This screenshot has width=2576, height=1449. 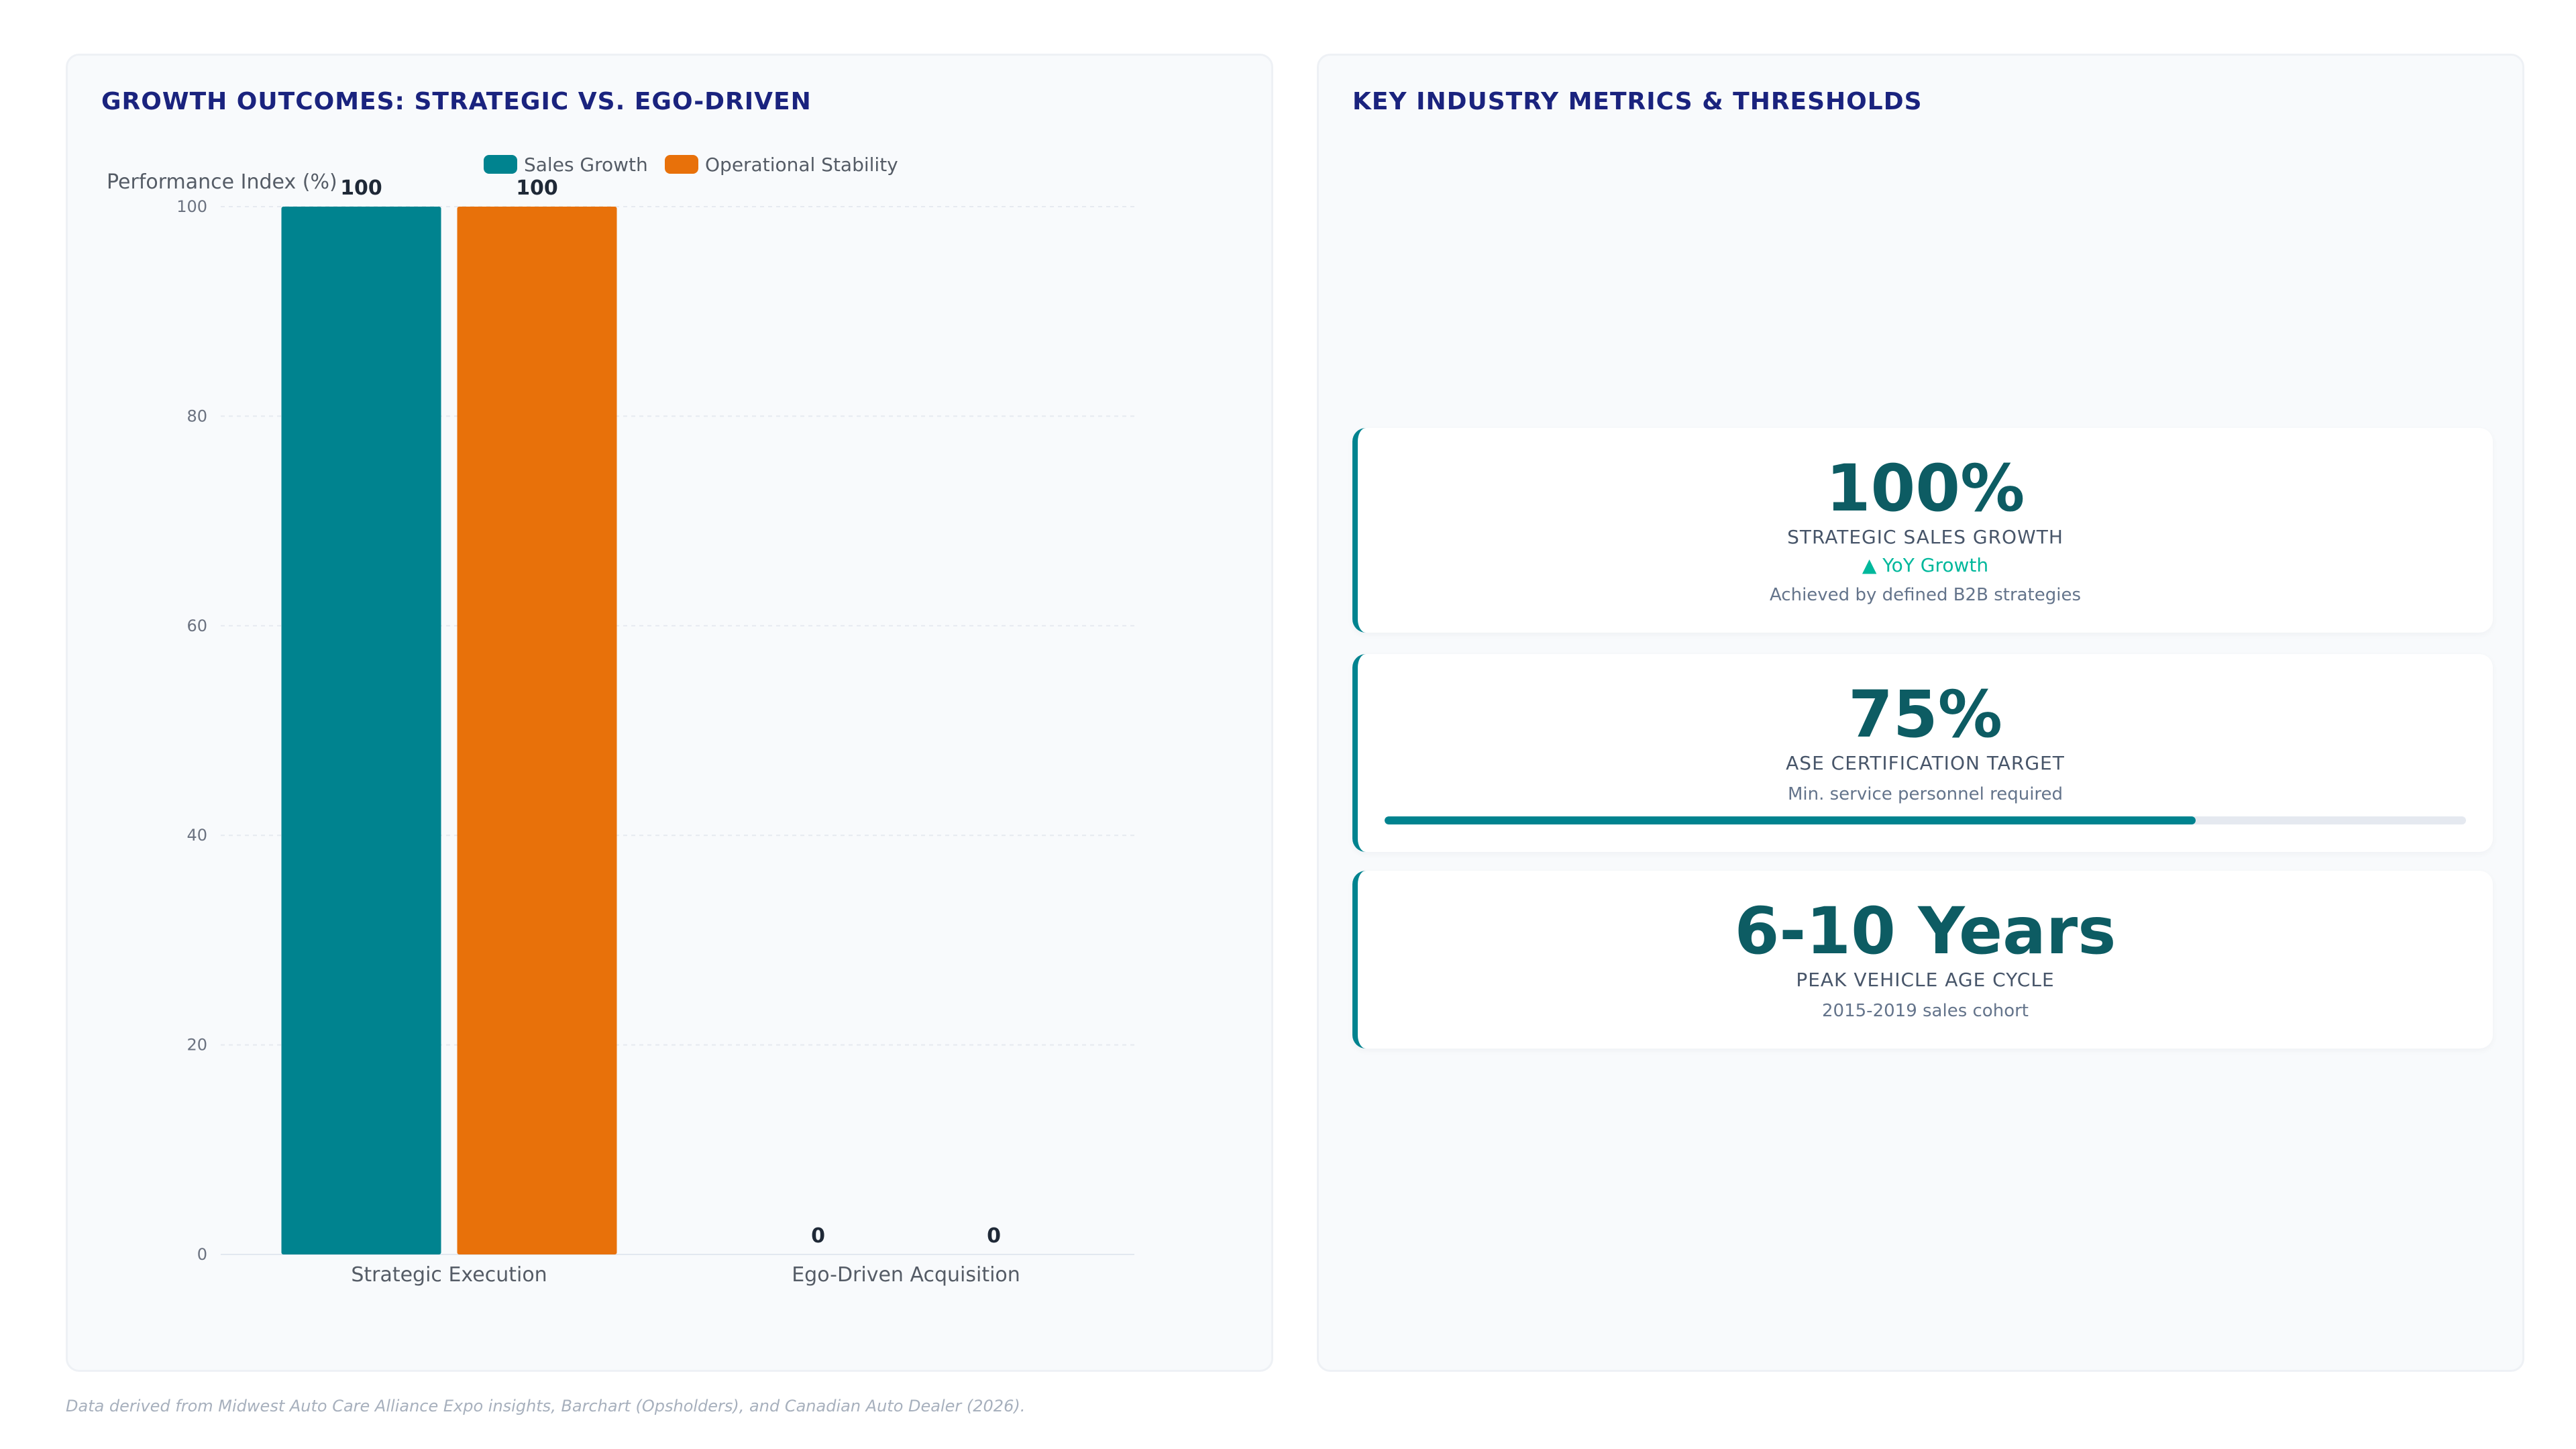 What do you see at coordinates (1925, 714) in the screenshot?
I see `metric-value: 75%` at bounding box center [1925, 714].